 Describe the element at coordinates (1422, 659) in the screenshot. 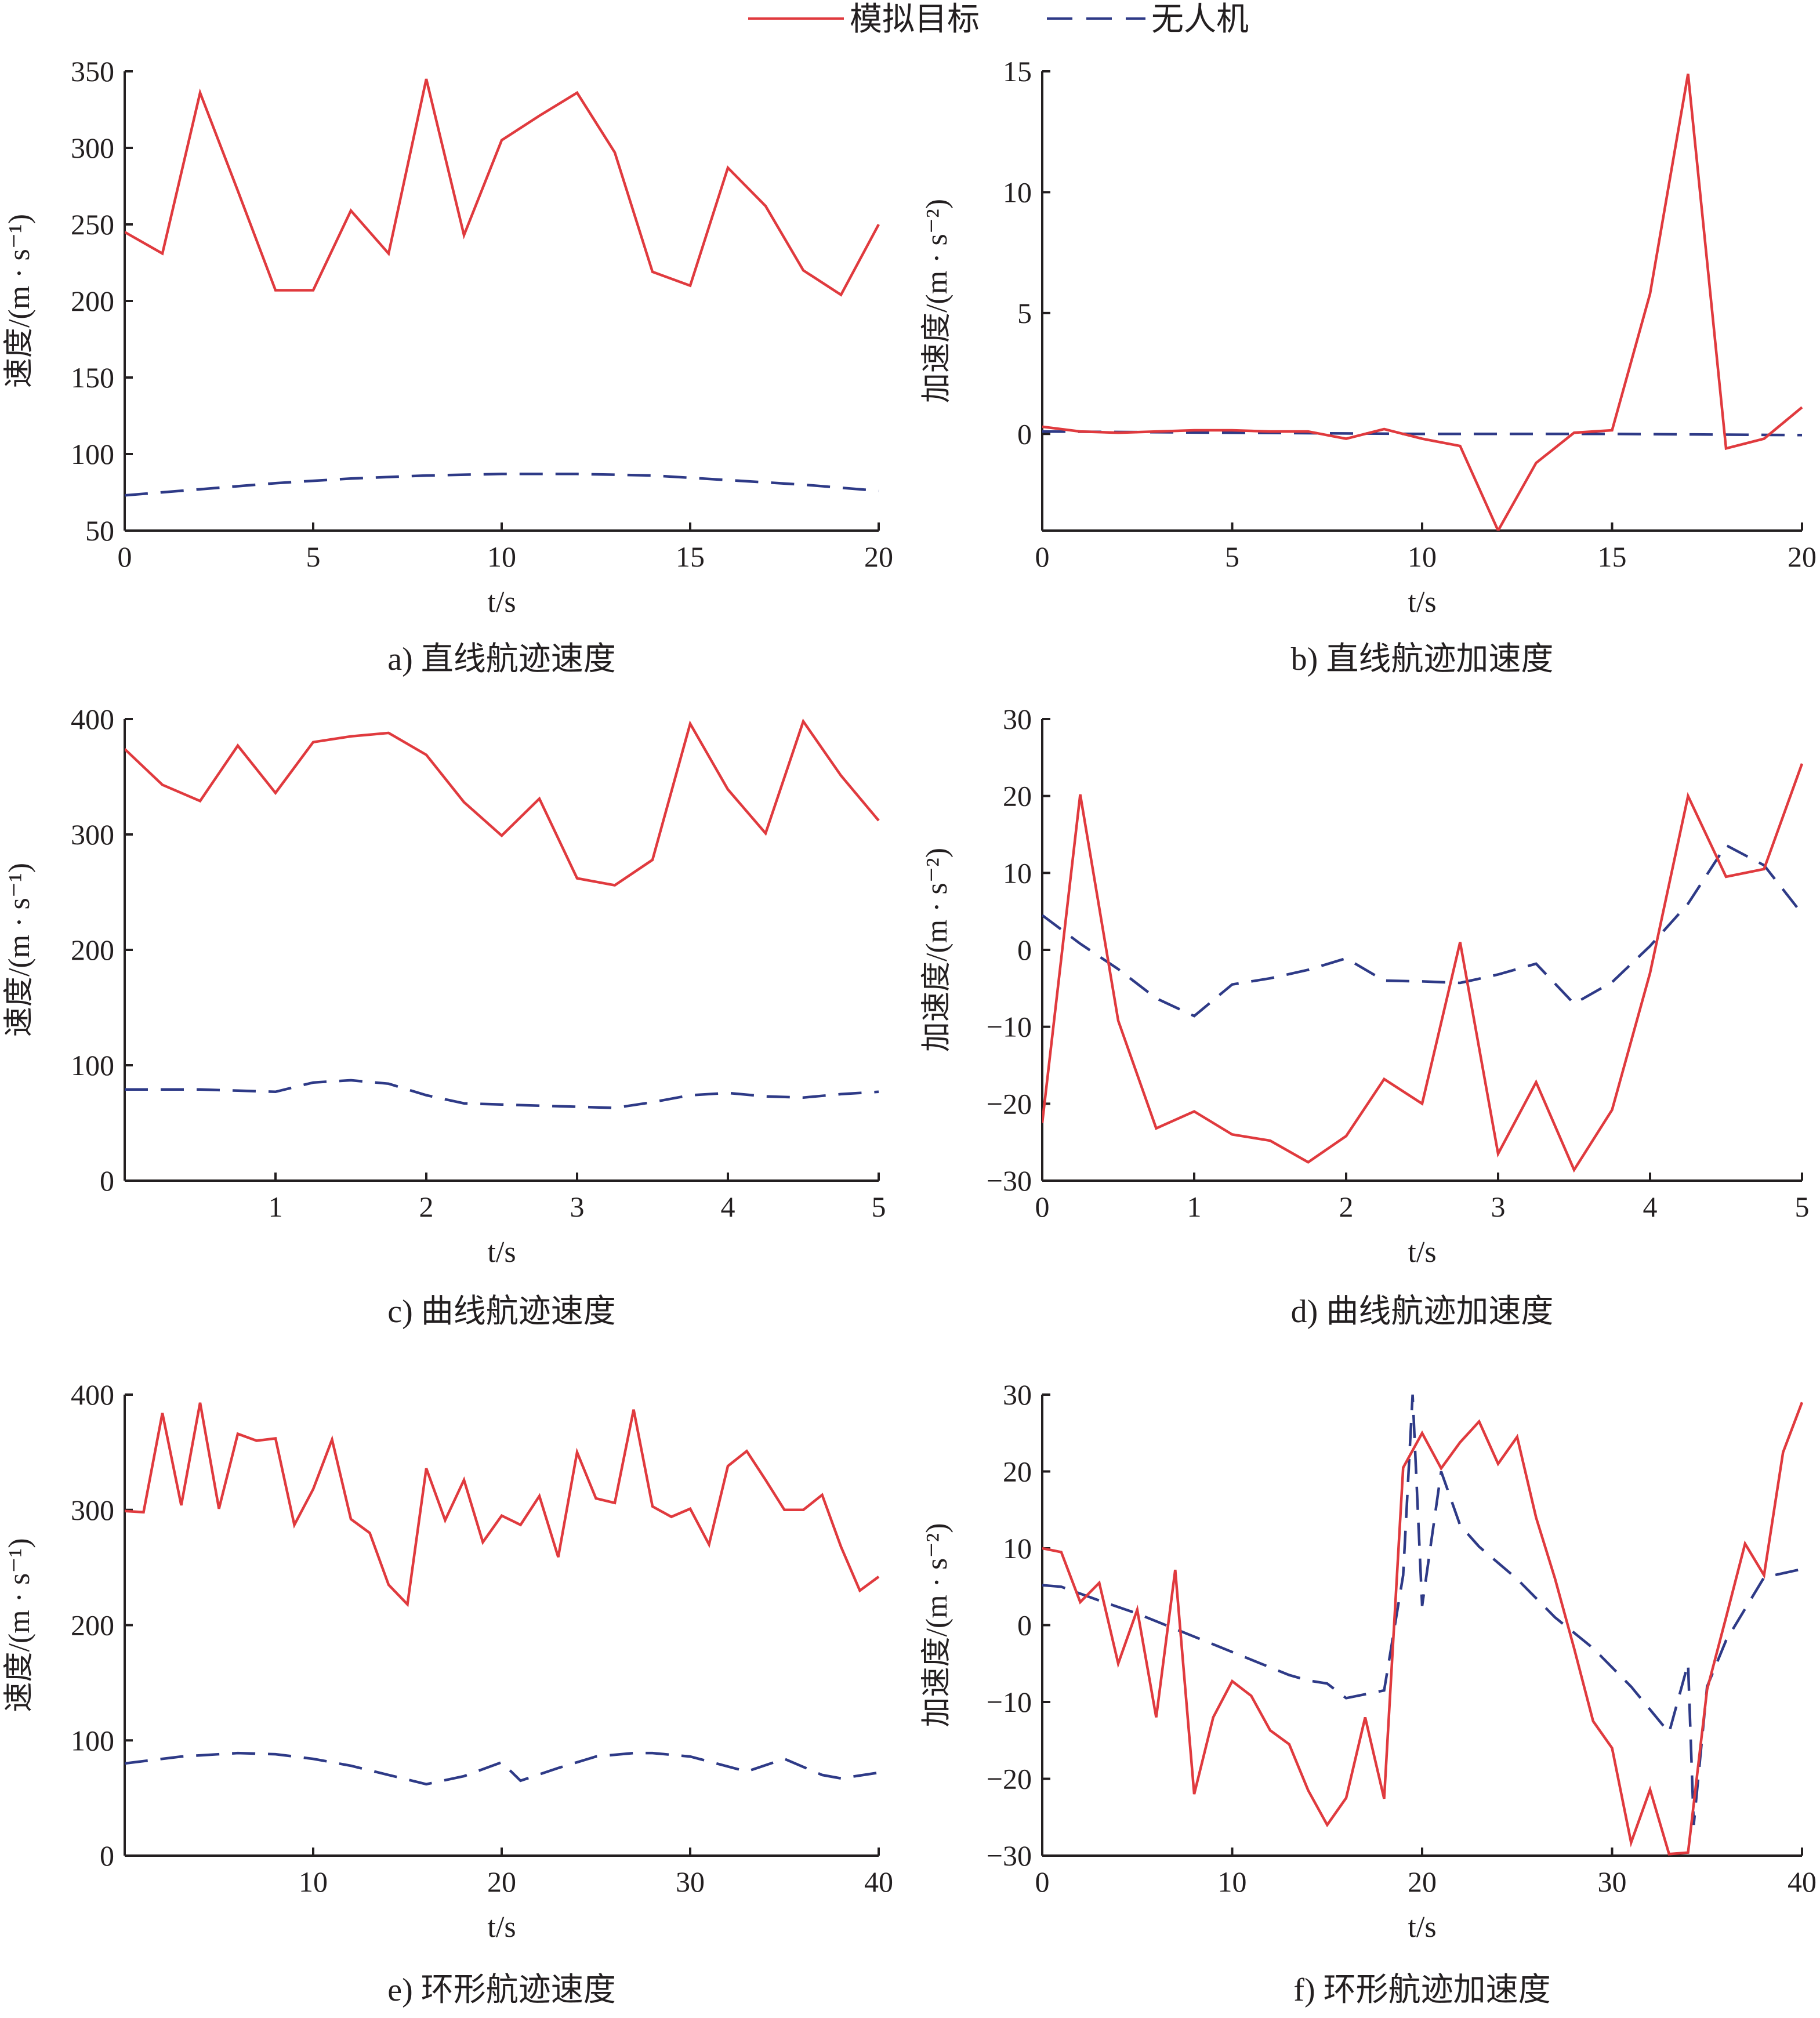

I see `chart-caption: b) 直线航迹加速度` at that location.